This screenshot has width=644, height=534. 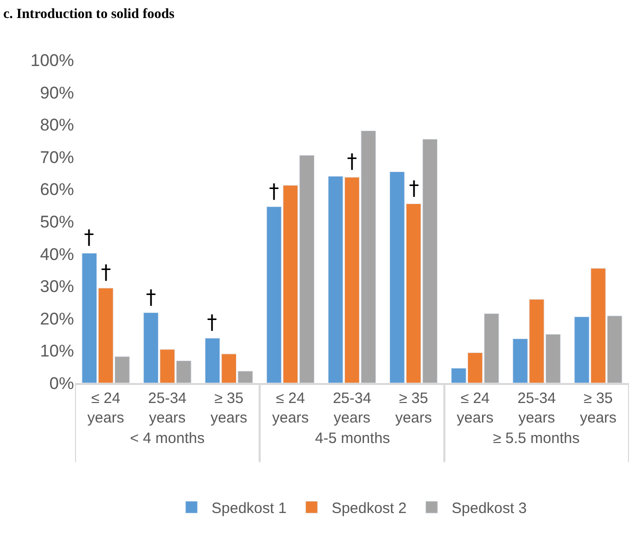 What do you see at coordinates (57, 92) in the screenshot?
I see `y-tick-label: 90%` at bounding box center [57, 92].